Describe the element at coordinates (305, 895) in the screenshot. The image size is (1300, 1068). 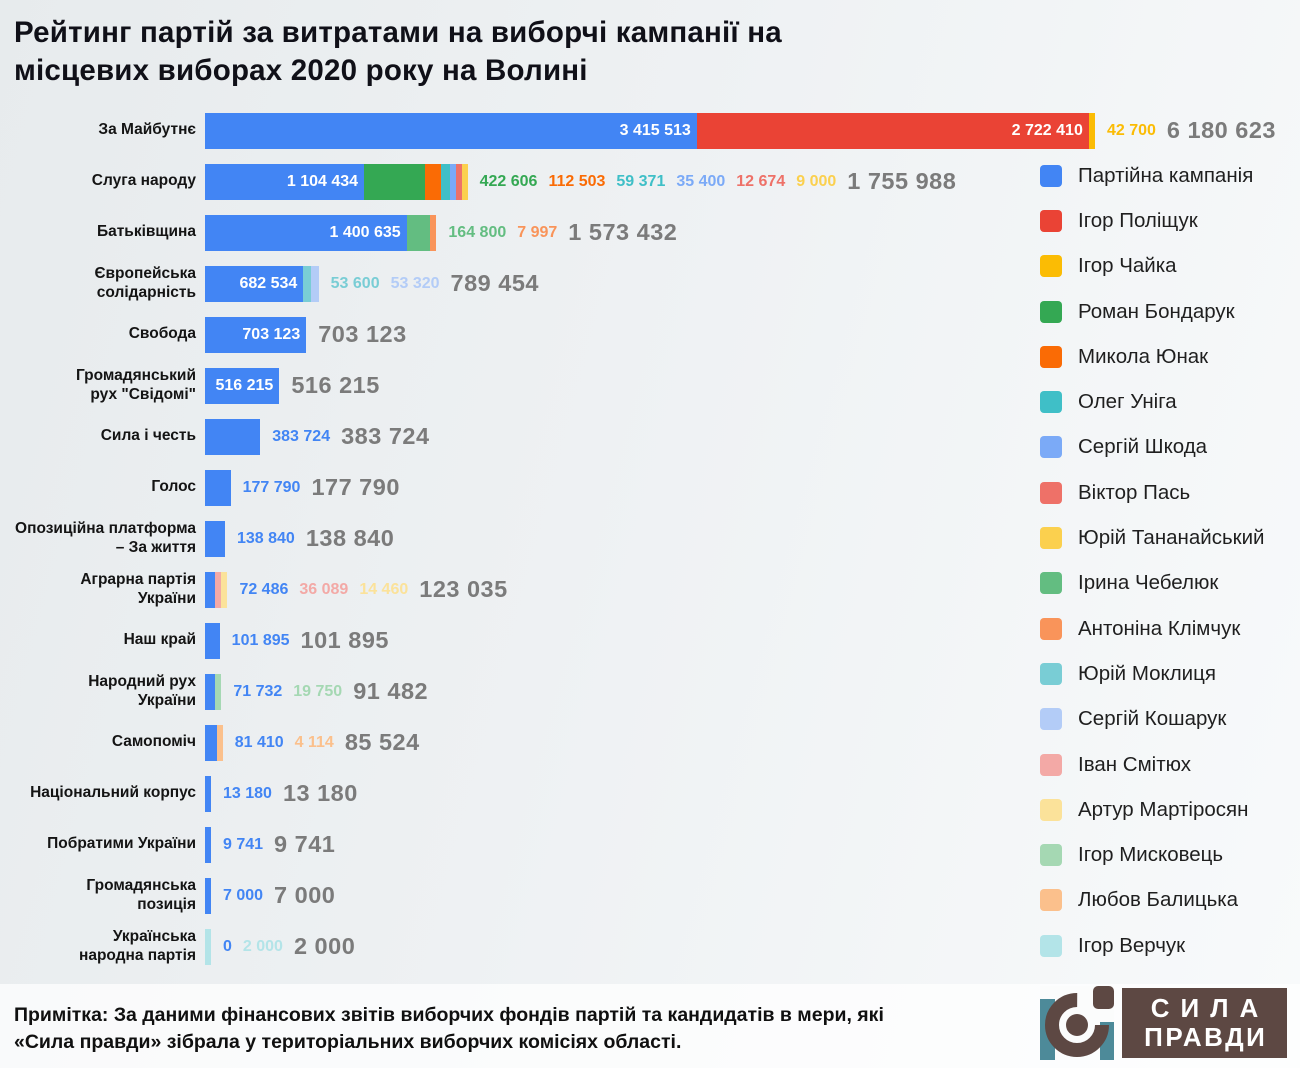
I see `row-total-label: 7 000` at that location.